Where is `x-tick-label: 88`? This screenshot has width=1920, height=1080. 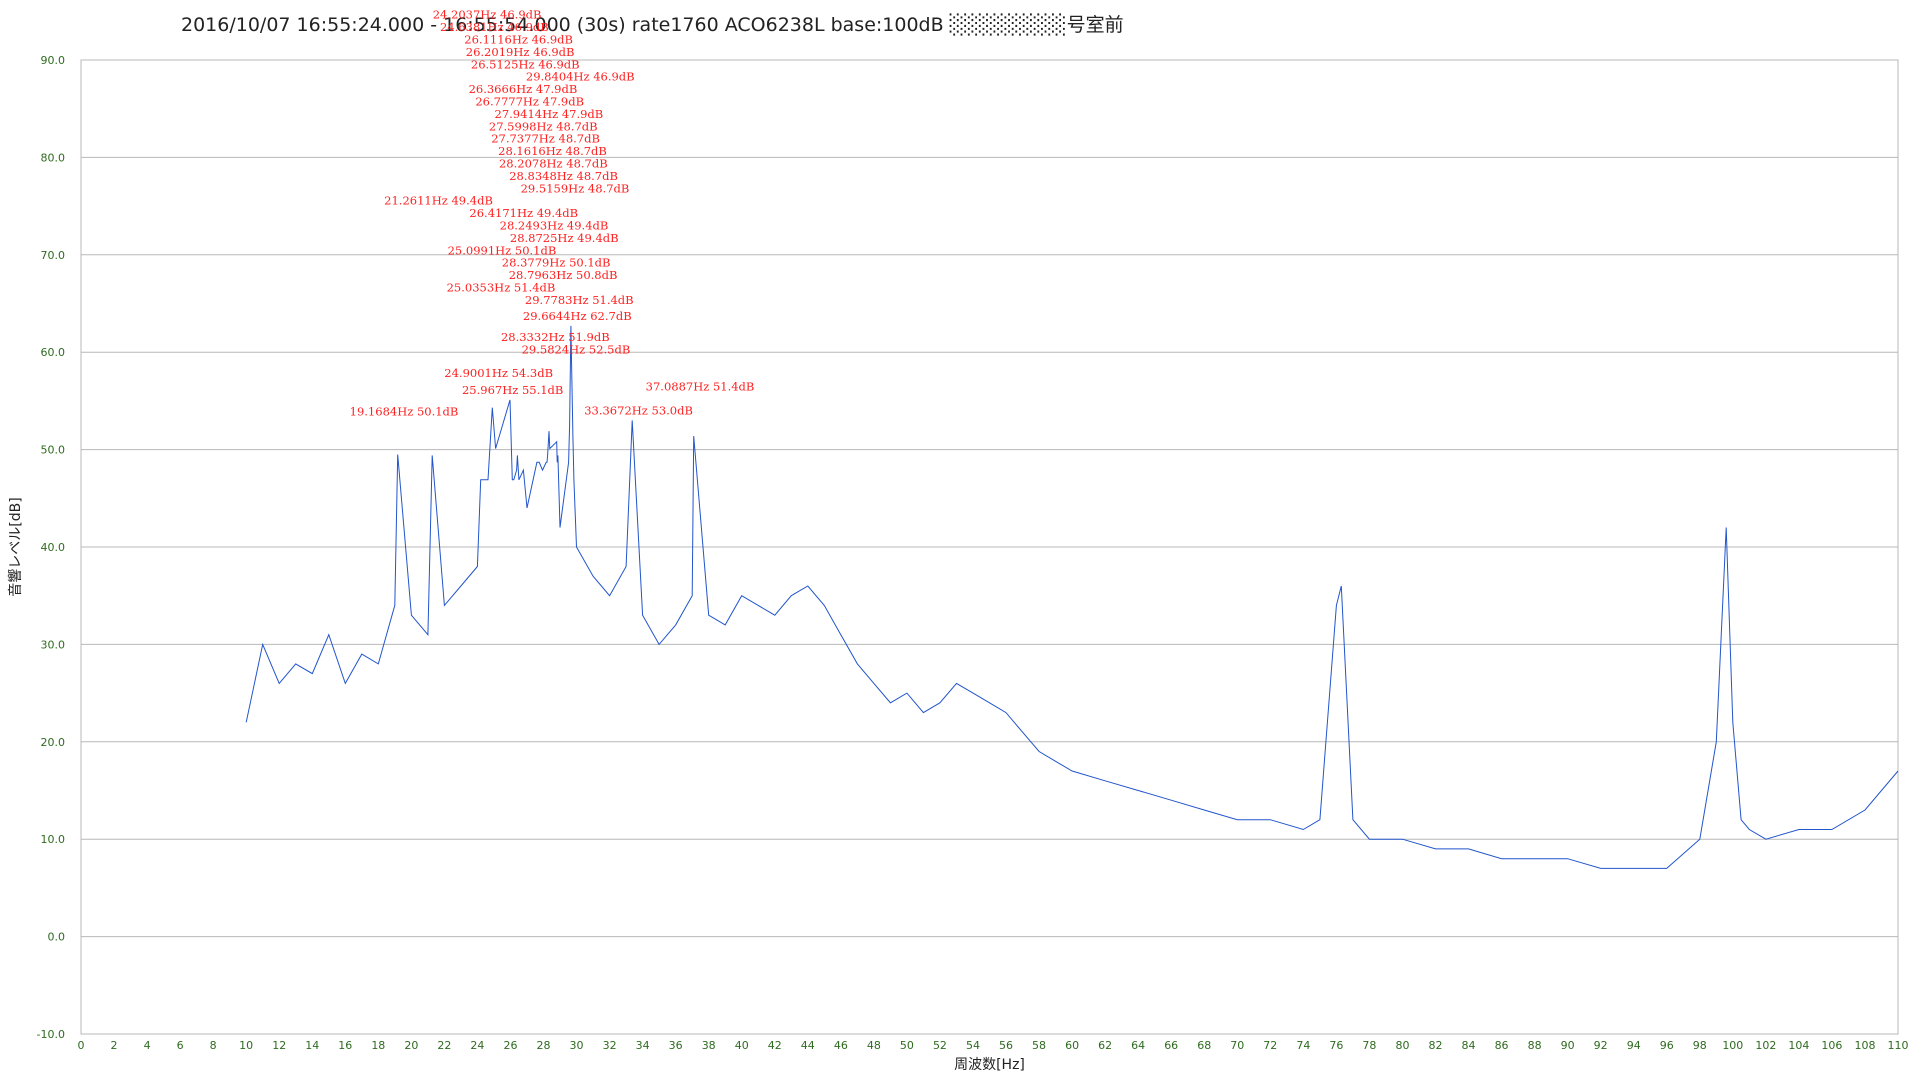
x-tick-label: 88 is located at coordinates (1535, 1045).